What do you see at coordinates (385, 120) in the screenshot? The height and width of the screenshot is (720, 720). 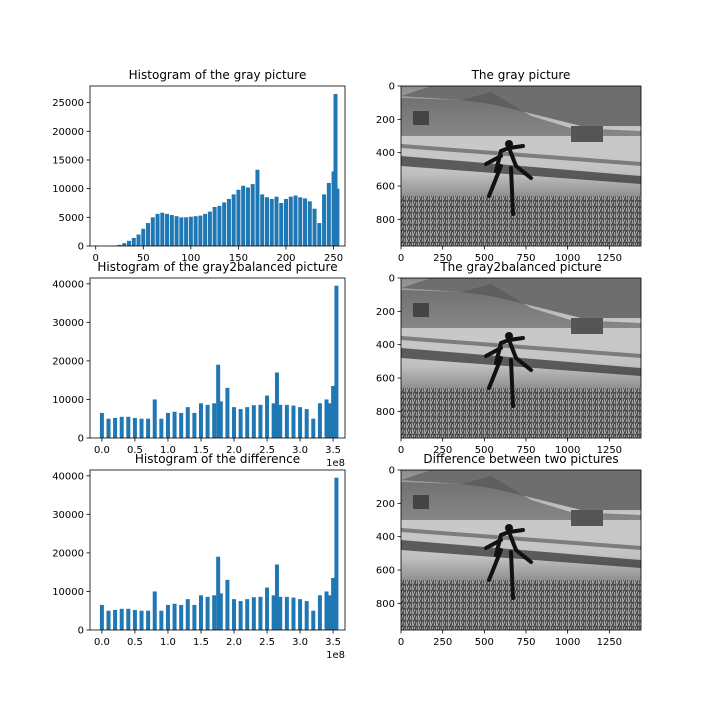 I see `y-tick-label: 200` at bounding box center [385, 120].